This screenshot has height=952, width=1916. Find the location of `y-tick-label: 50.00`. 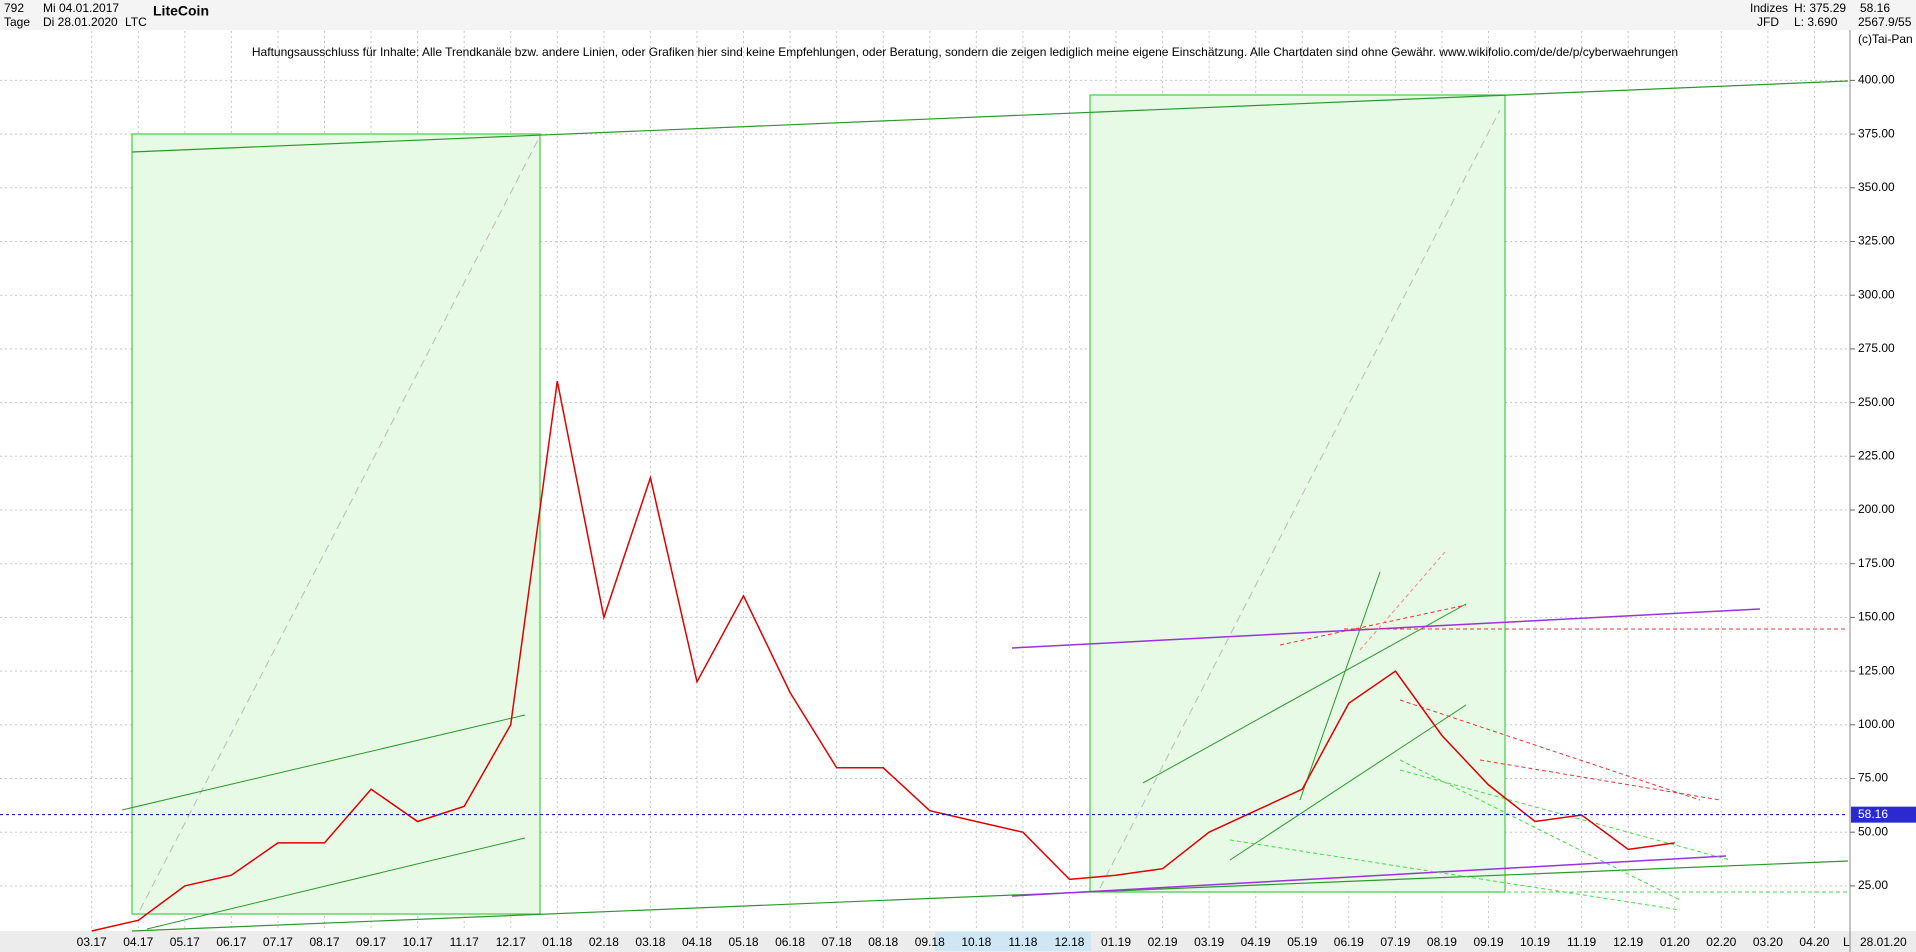

y-tick-label: 50.00 is located at coordinates (1873, 831).